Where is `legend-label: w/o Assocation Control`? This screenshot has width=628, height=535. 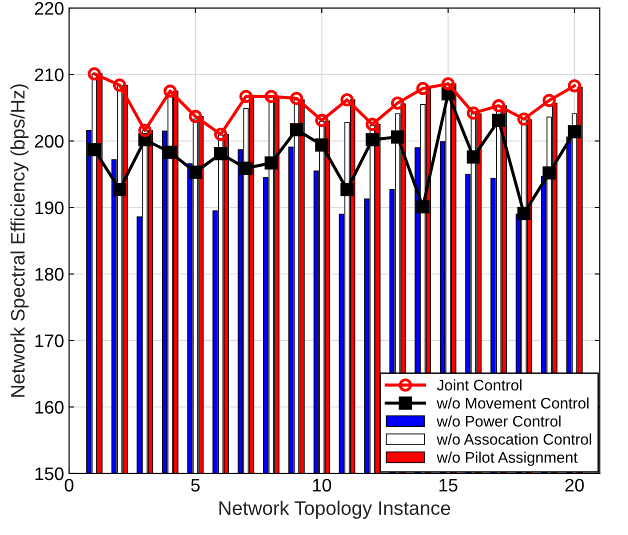
legend-label: w/o Assocation Control is located at coordinates (514, 439).